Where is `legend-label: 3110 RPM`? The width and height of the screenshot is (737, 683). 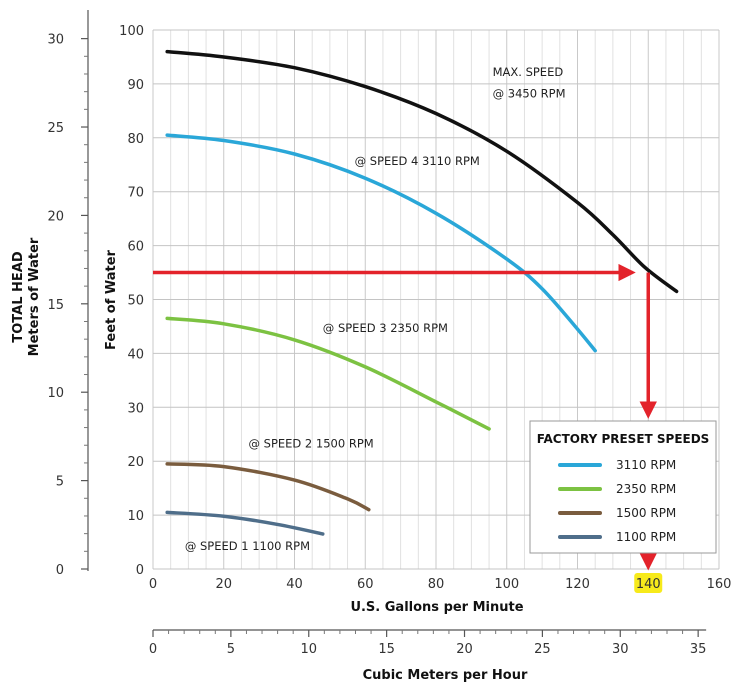
legend-label: 3110 RPM is located at coordinates (646, 465).